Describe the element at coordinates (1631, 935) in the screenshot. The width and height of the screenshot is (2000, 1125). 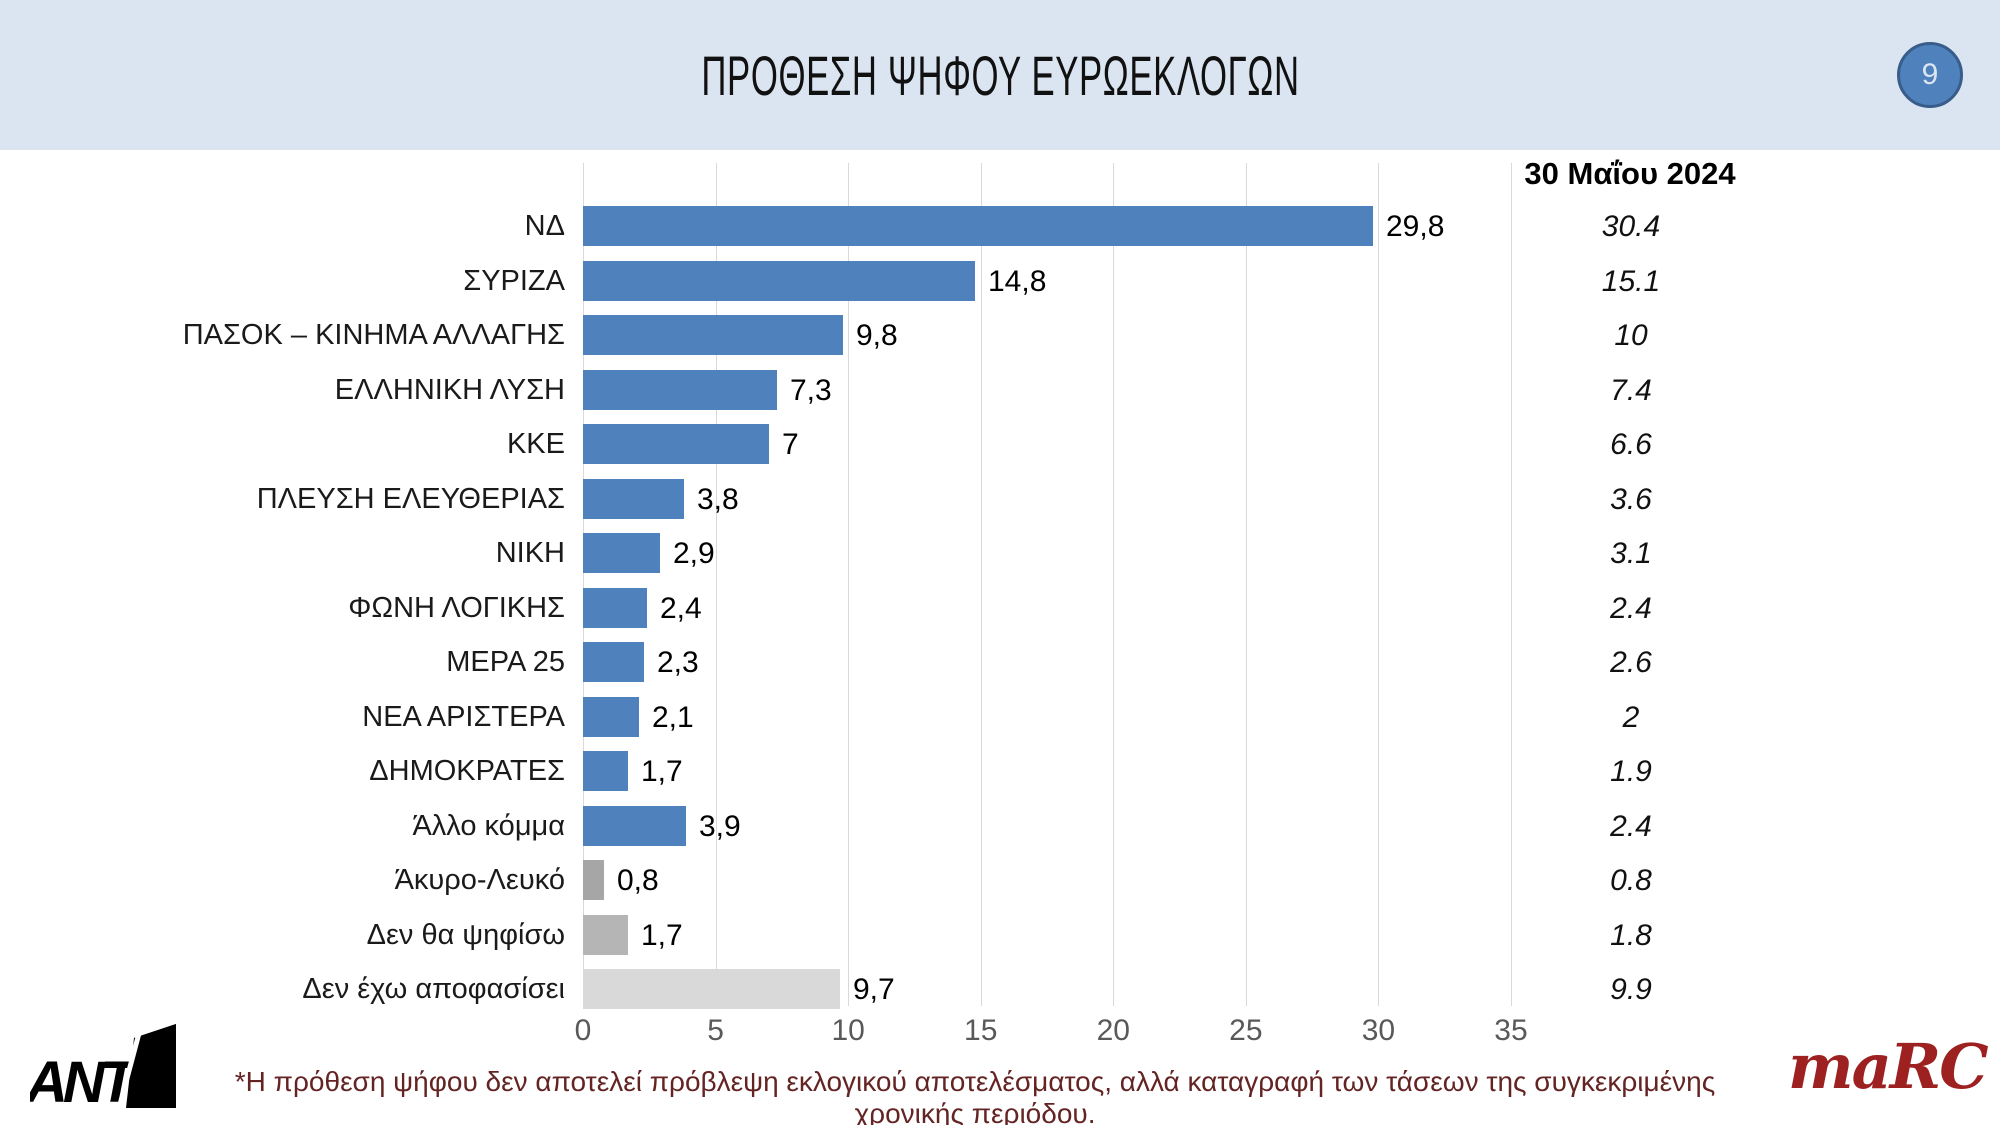
I see `comparison-value: 1.8` at that location.